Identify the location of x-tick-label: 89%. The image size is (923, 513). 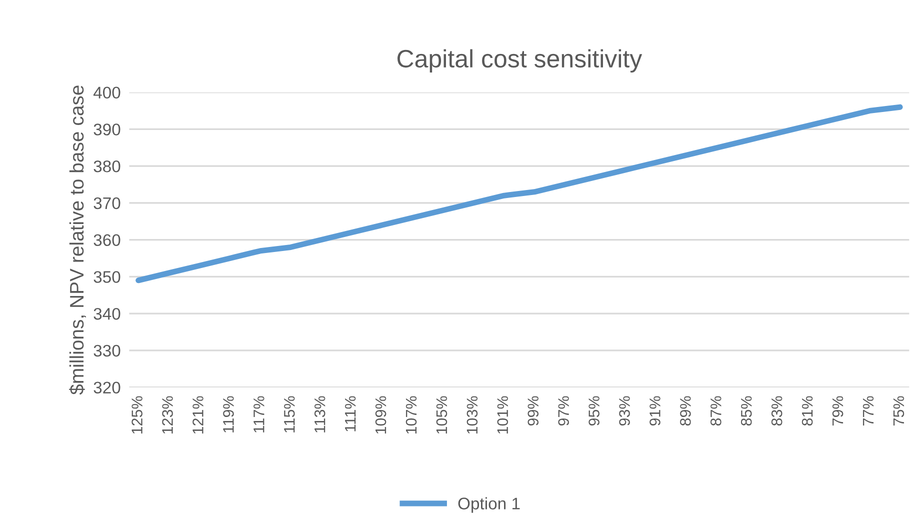
(685, 411).